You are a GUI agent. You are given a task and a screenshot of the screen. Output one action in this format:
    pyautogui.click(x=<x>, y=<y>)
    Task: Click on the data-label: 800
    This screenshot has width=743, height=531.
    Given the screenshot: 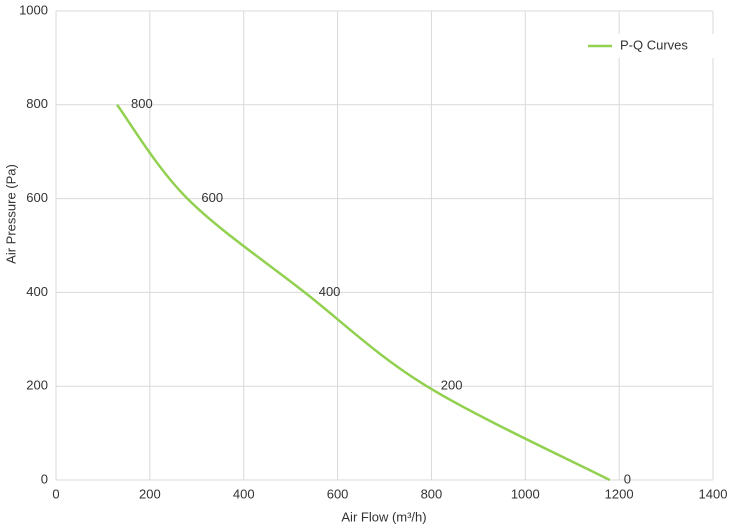 What is the action you would take?
    pyautogui.click(x=142, y=103)
    